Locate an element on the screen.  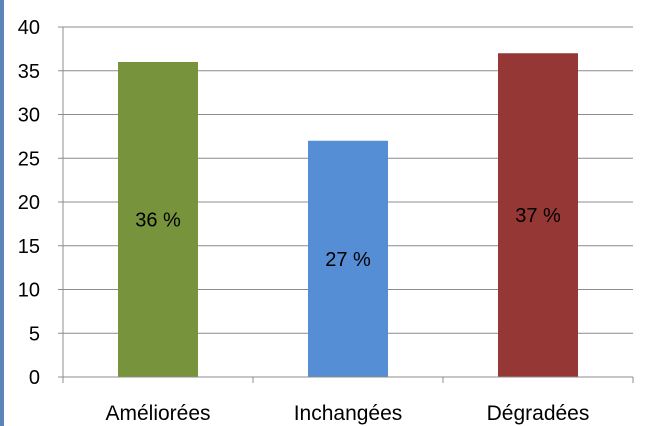
data-label: 37 % is located at coordinates (538, 216).